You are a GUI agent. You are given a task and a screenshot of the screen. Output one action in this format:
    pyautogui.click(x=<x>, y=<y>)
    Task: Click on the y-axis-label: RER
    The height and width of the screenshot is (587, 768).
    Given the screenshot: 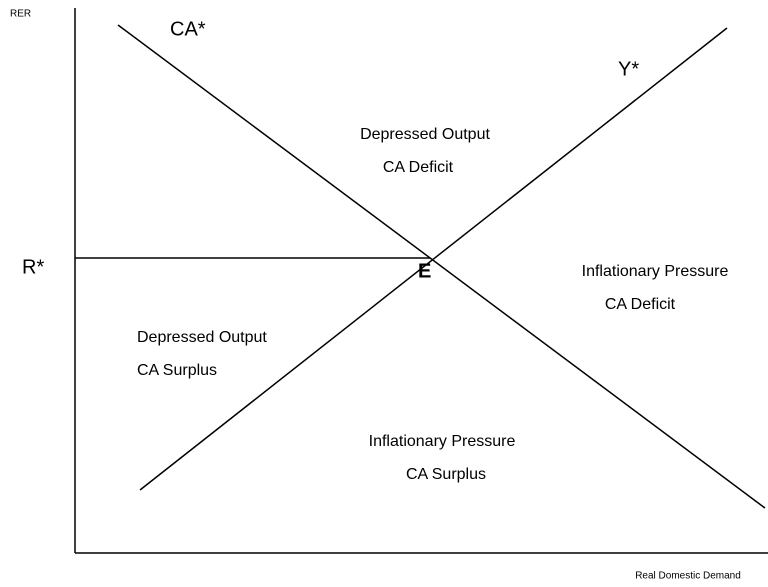 What is the action you would take?
    pyautogui.click(x=20, y=14)
    